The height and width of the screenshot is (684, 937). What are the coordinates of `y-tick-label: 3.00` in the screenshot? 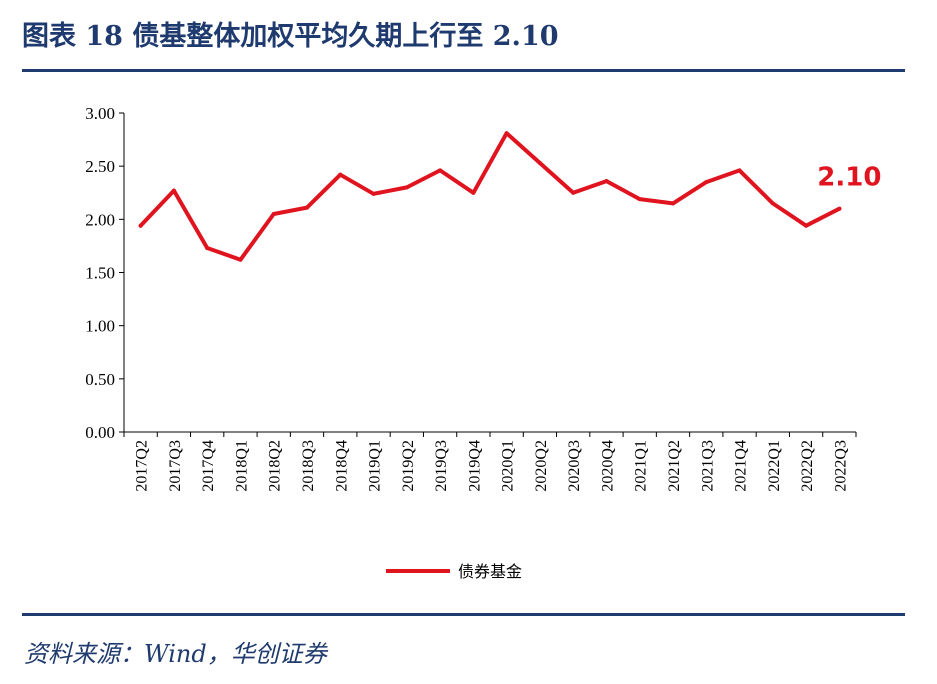 It's located at (100, 113).